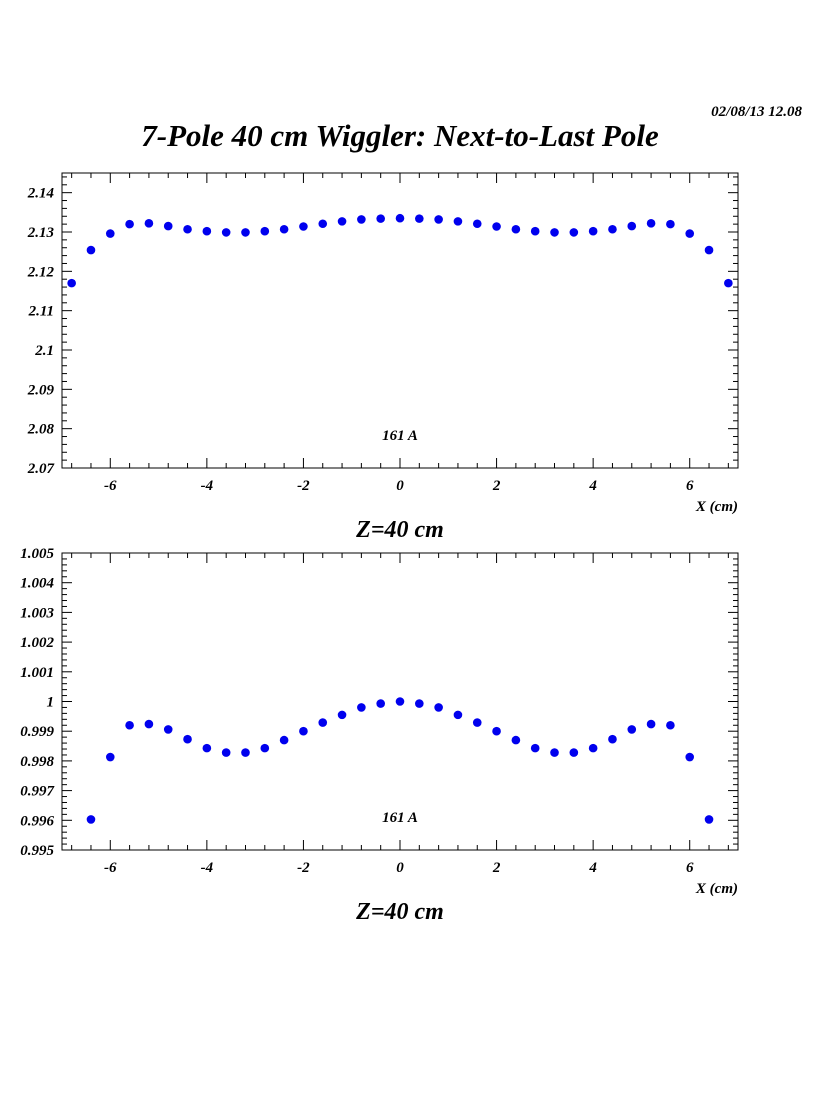 This screenshot has height=1100, width=825. What do you see at coordinates (41, 469) in the screenshot?
I see `y-tick-label: 2.07` at bounding box center [41, 469].